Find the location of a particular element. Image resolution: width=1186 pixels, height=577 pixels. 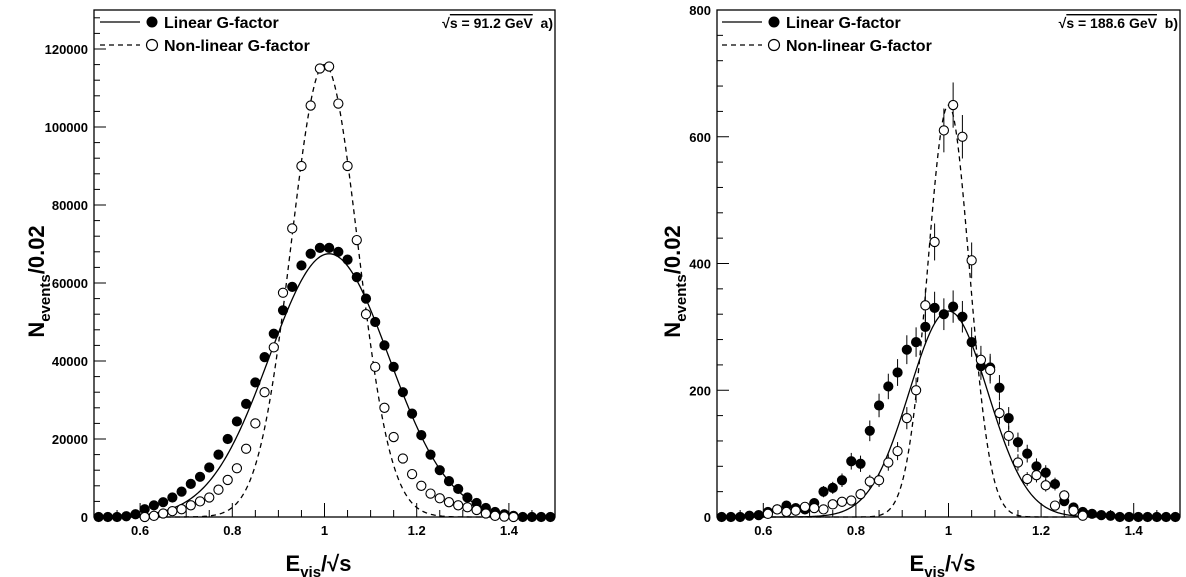

panel-label: a) is located at coordinates (543, 23).